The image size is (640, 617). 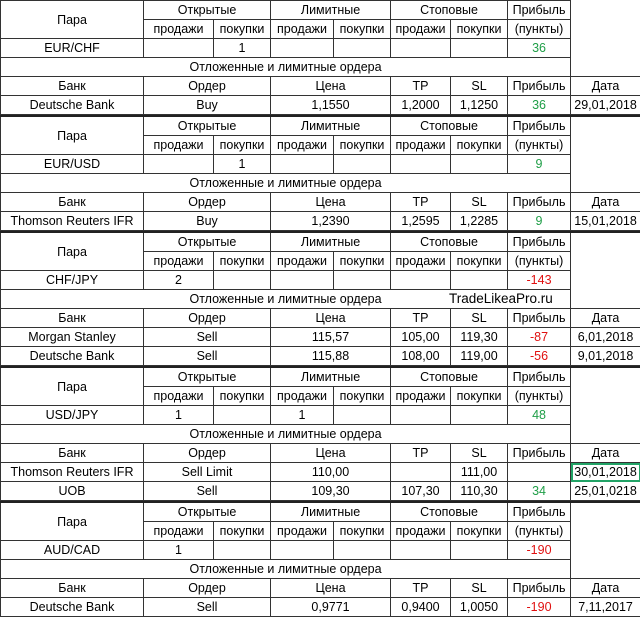 I want to click on pending-row: Отложенные и лимитные ордера, so click(x=320, y=183).